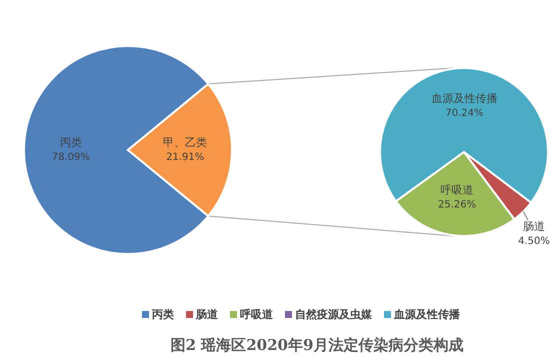  I want to click on slice-label: 血源及性传播, so click(464, 98).